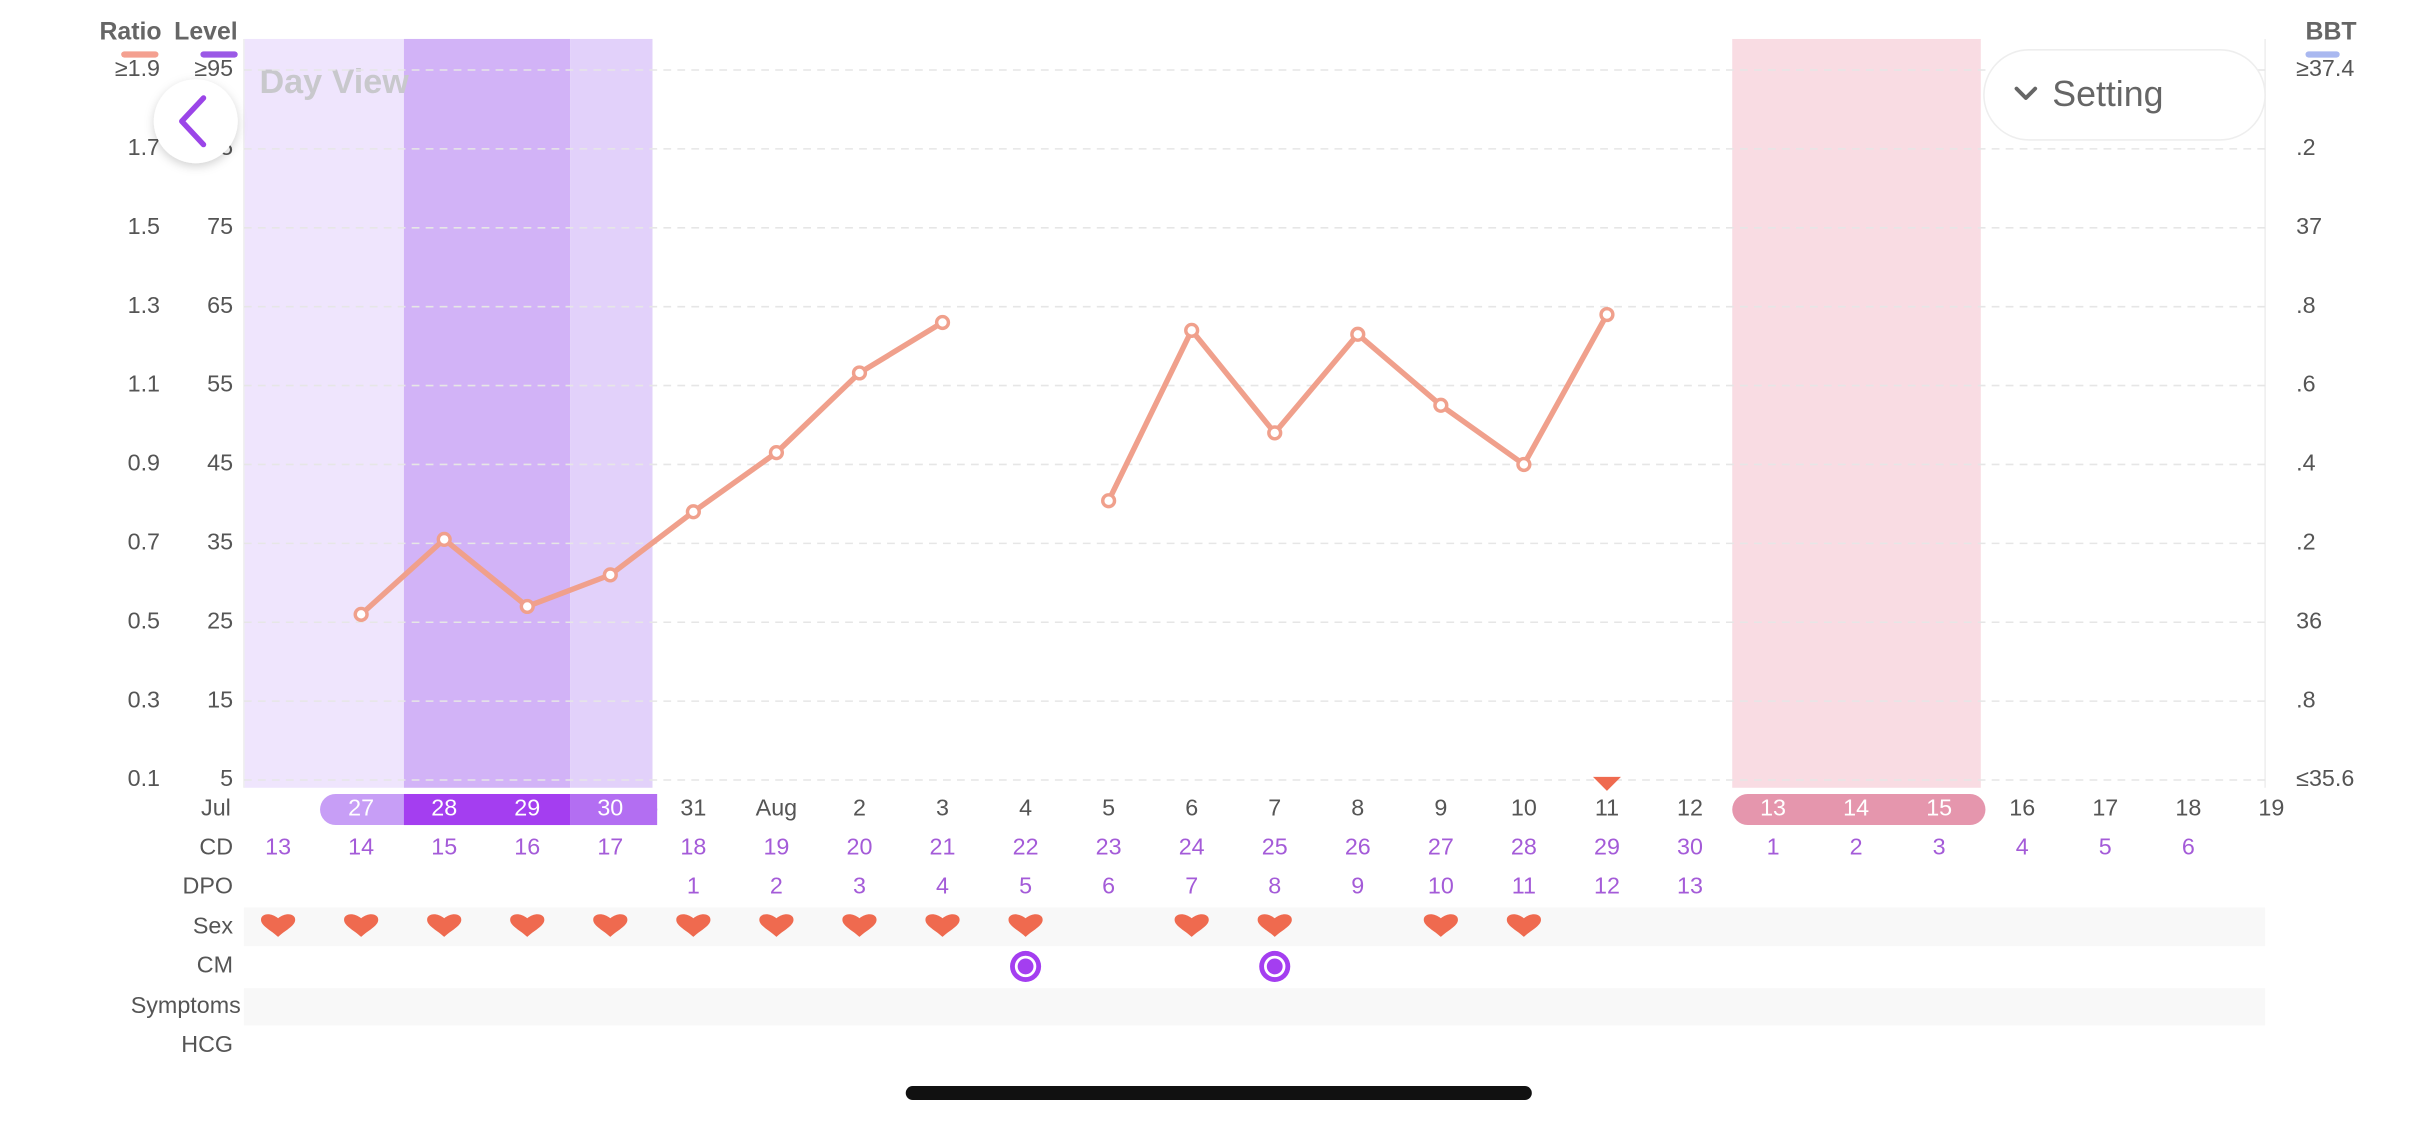 The height and width of the screenshot is (1125, 2436). I want to click on y-tick-label: 55, so click(220, 384).